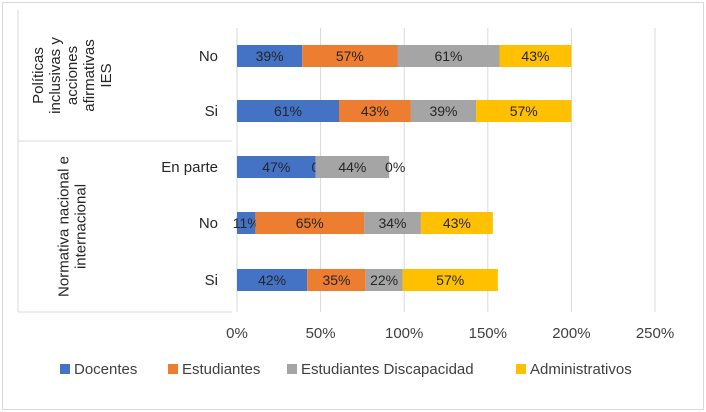 The image size is (706, 412). I want to click on x-tick-label: 100%, so click(404, 333).